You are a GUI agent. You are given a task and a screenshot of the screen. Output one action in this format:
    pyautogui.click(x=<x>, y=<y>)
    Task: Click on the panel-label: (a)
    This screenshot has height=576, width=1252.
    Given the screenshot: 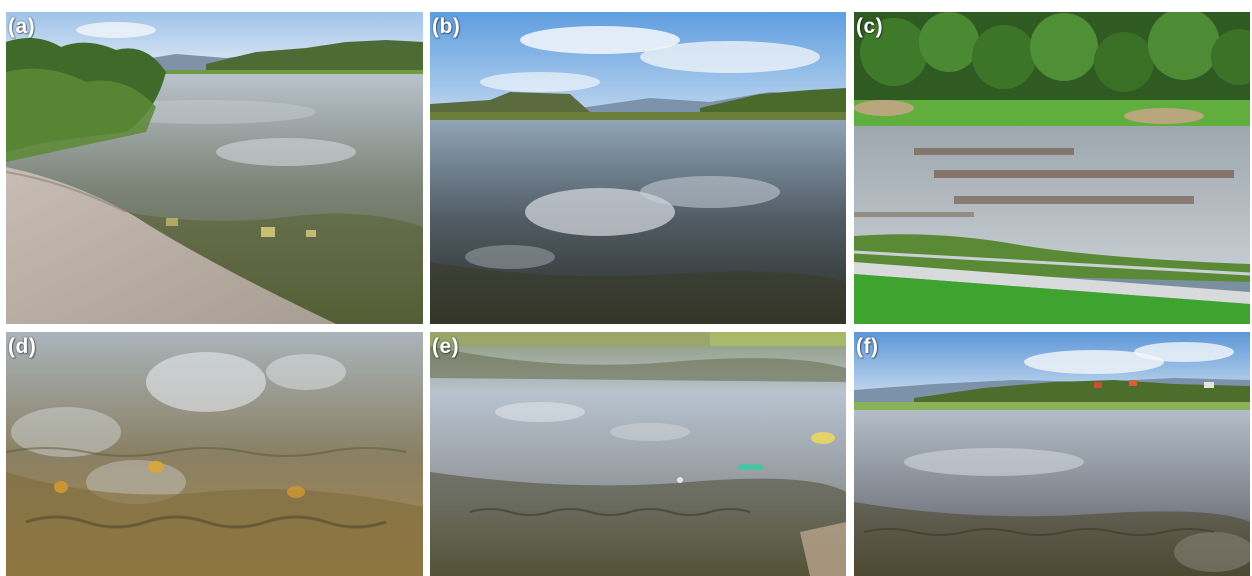 What is the action you would take?
    pyautogui.click(x=22, y=26)
    